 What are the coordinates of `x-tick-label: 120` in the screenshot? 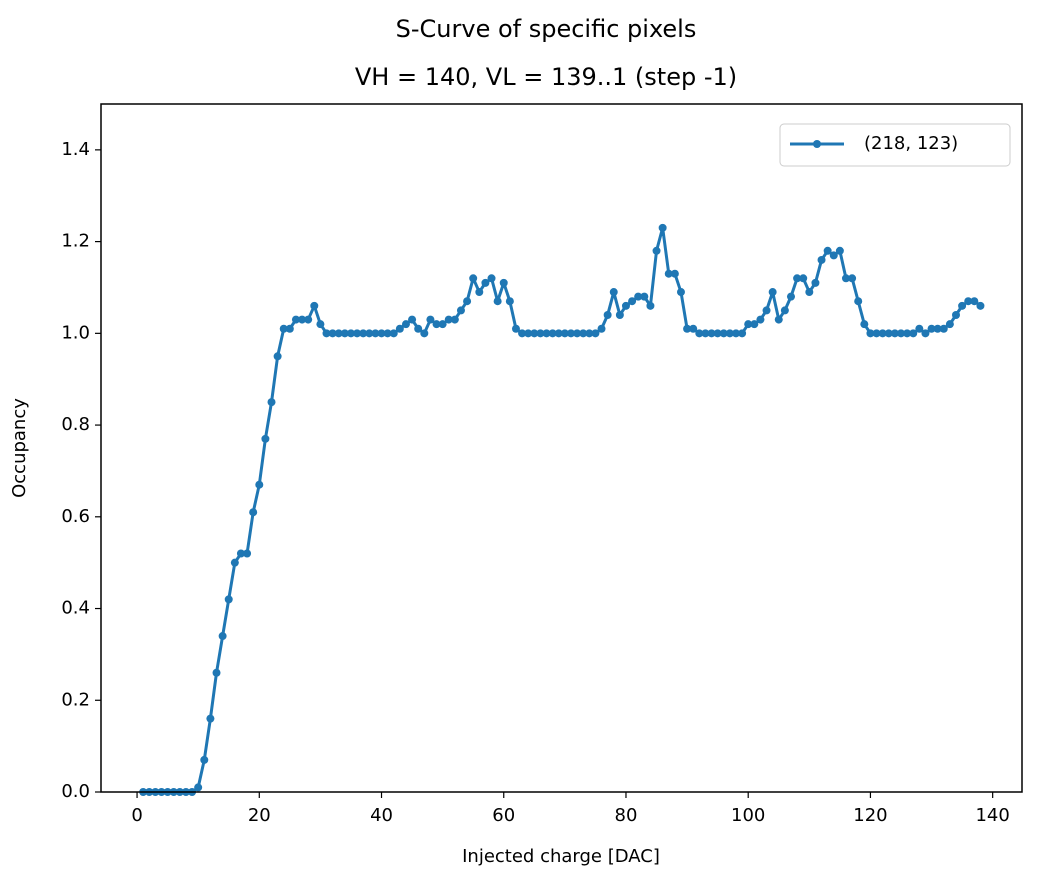 It's located at (870, 815).